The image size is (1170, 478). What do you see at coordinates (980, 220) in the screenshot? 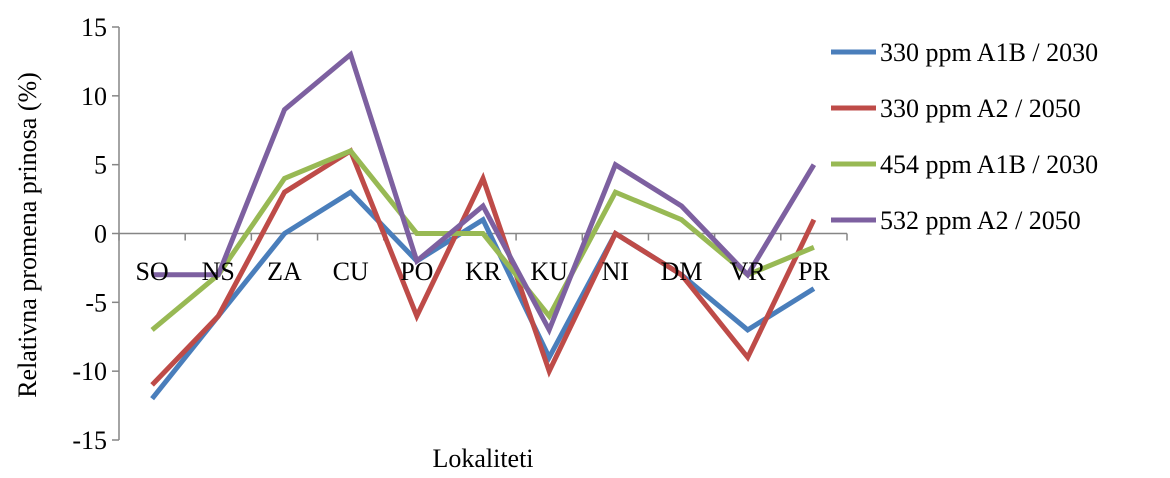
I see `legend-label-4: 532 ppm A2 / 2050` at bounding box center [980, 220].